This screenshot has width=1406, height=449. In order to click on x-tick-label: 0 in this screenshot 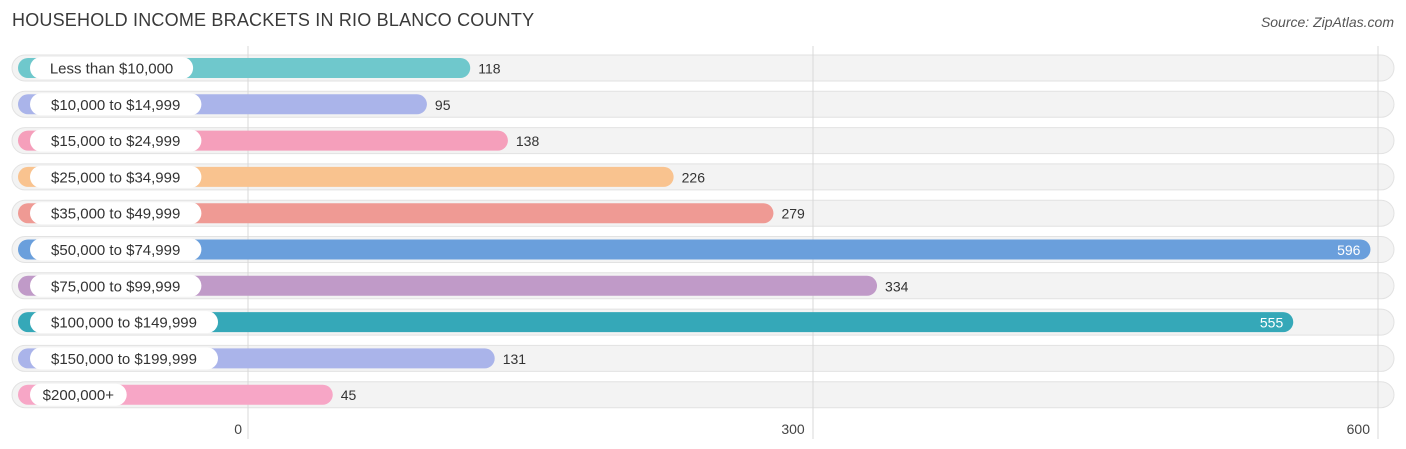, I will do `click(238, 429)`.